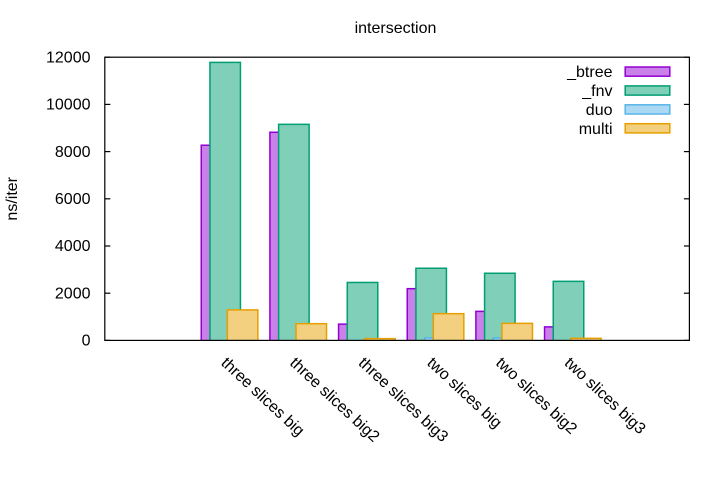 This screenshot has height=480, width=720. Describe the element at coordinates (86, 341) in the screenshot. I see `svg-text: 0` at that location.